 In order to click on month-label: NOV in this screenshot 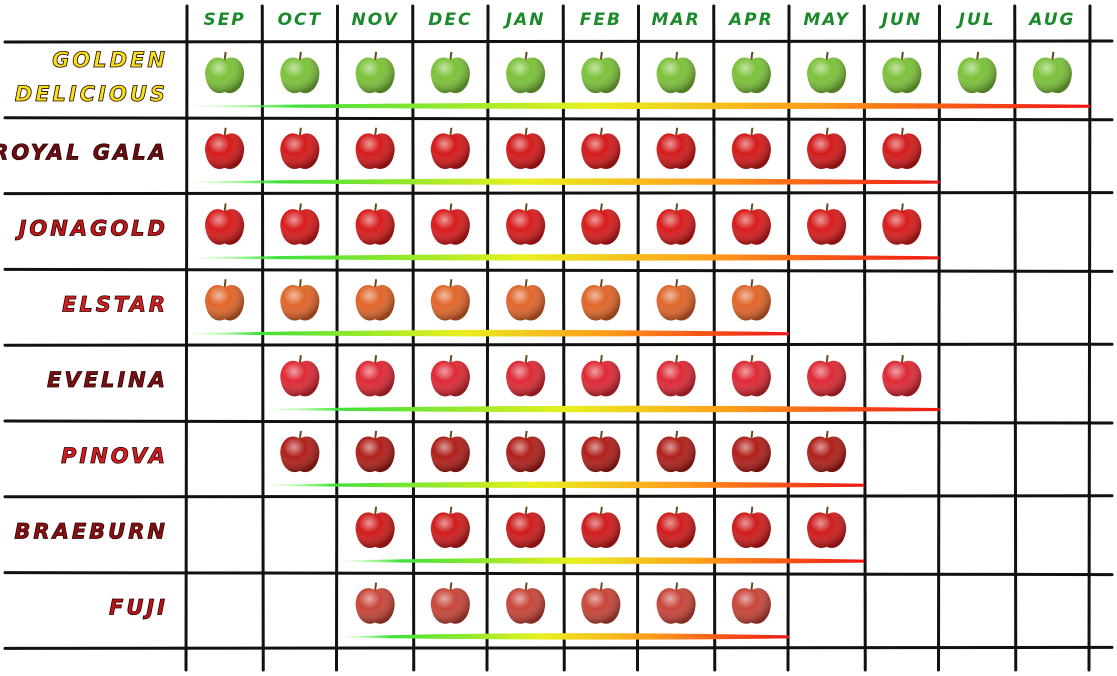, I will do `click(375, 20)`.